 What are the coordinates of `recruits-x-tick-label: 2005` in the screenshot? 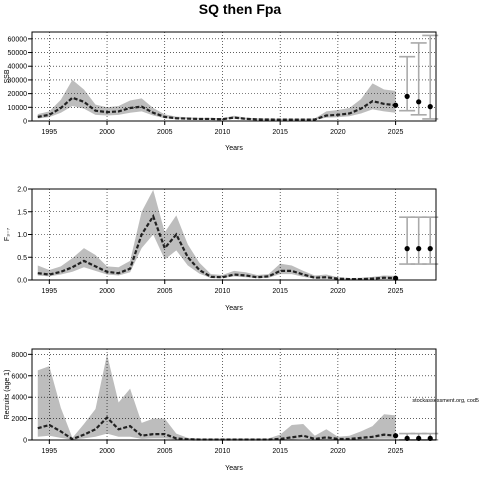 It's located at (165, 451).